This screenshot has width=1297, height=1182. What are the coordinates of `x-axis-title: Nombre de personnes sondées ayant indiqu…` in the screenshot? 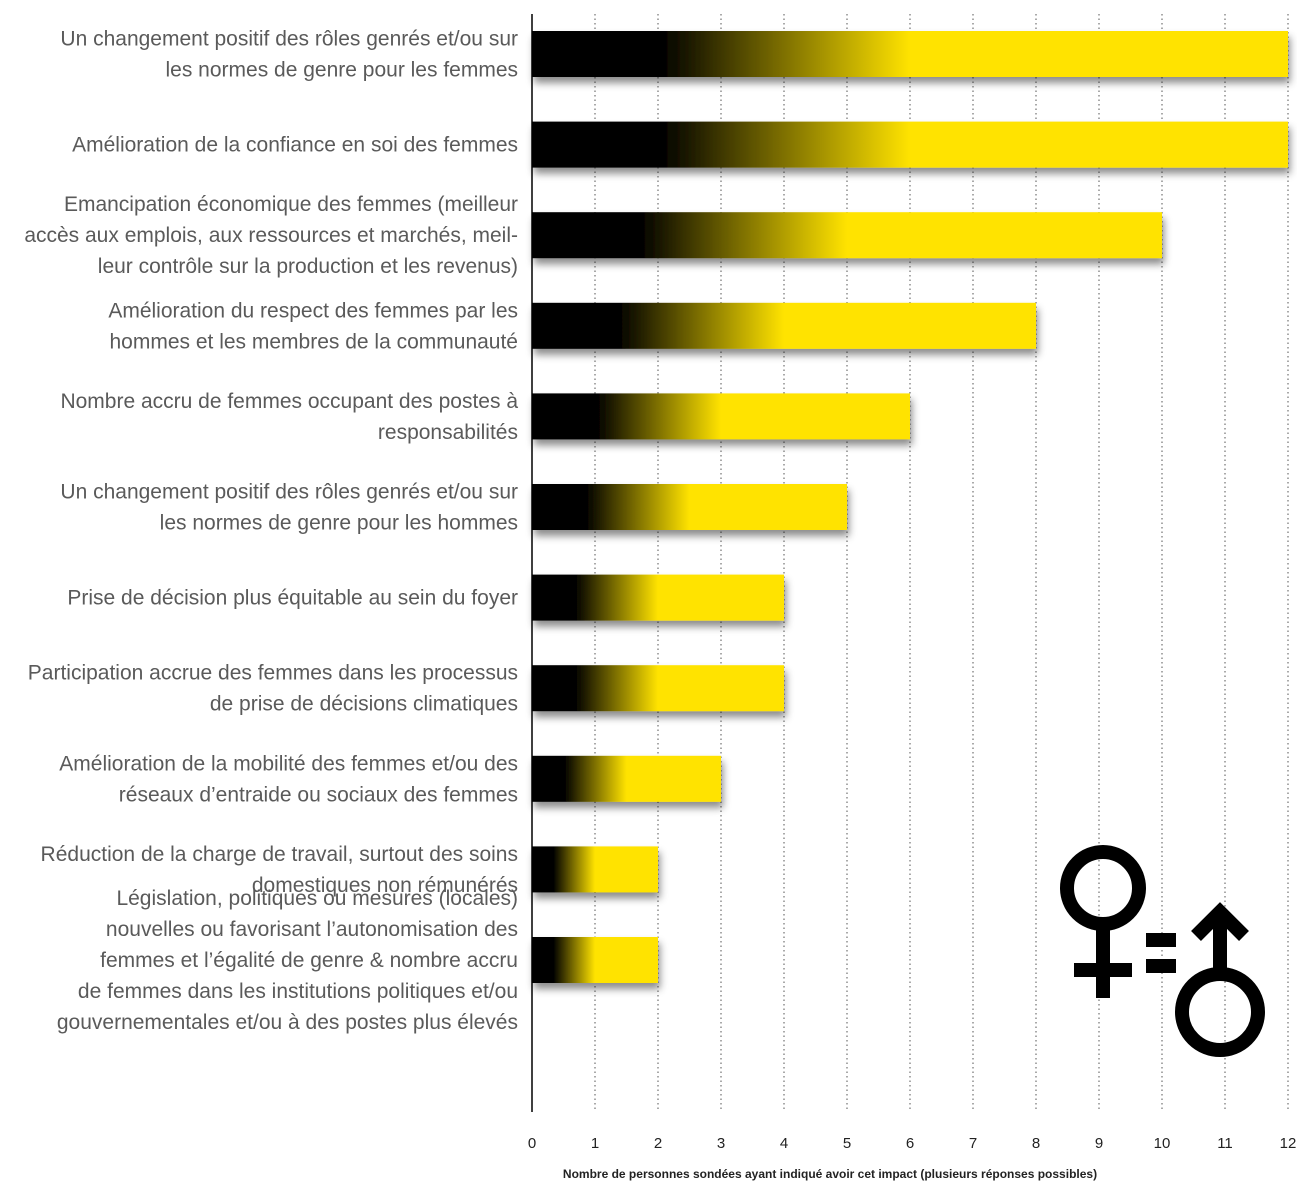 It's located at (830, 1174).